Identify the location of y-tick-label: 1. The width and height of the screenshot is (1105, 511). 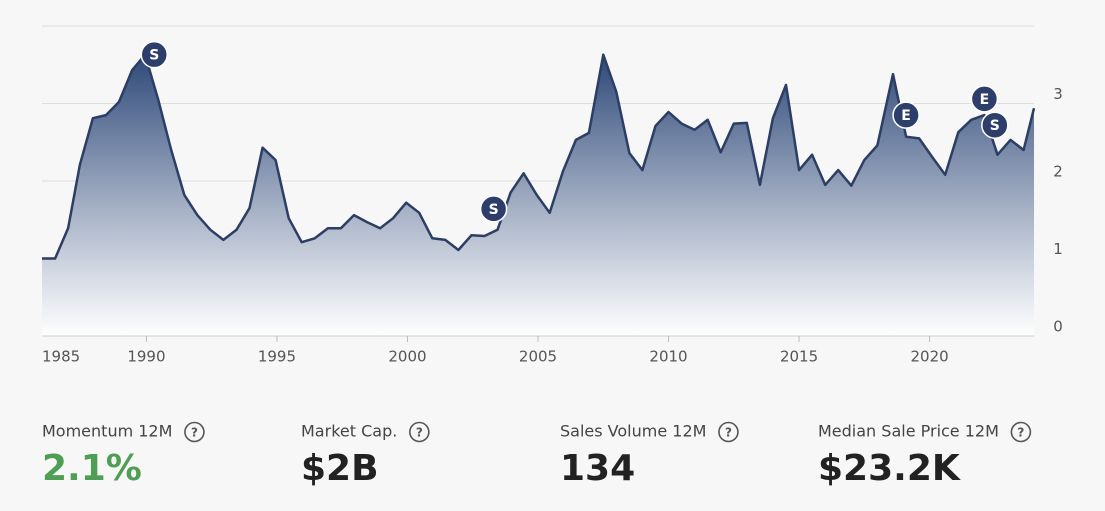
(1058, 249).